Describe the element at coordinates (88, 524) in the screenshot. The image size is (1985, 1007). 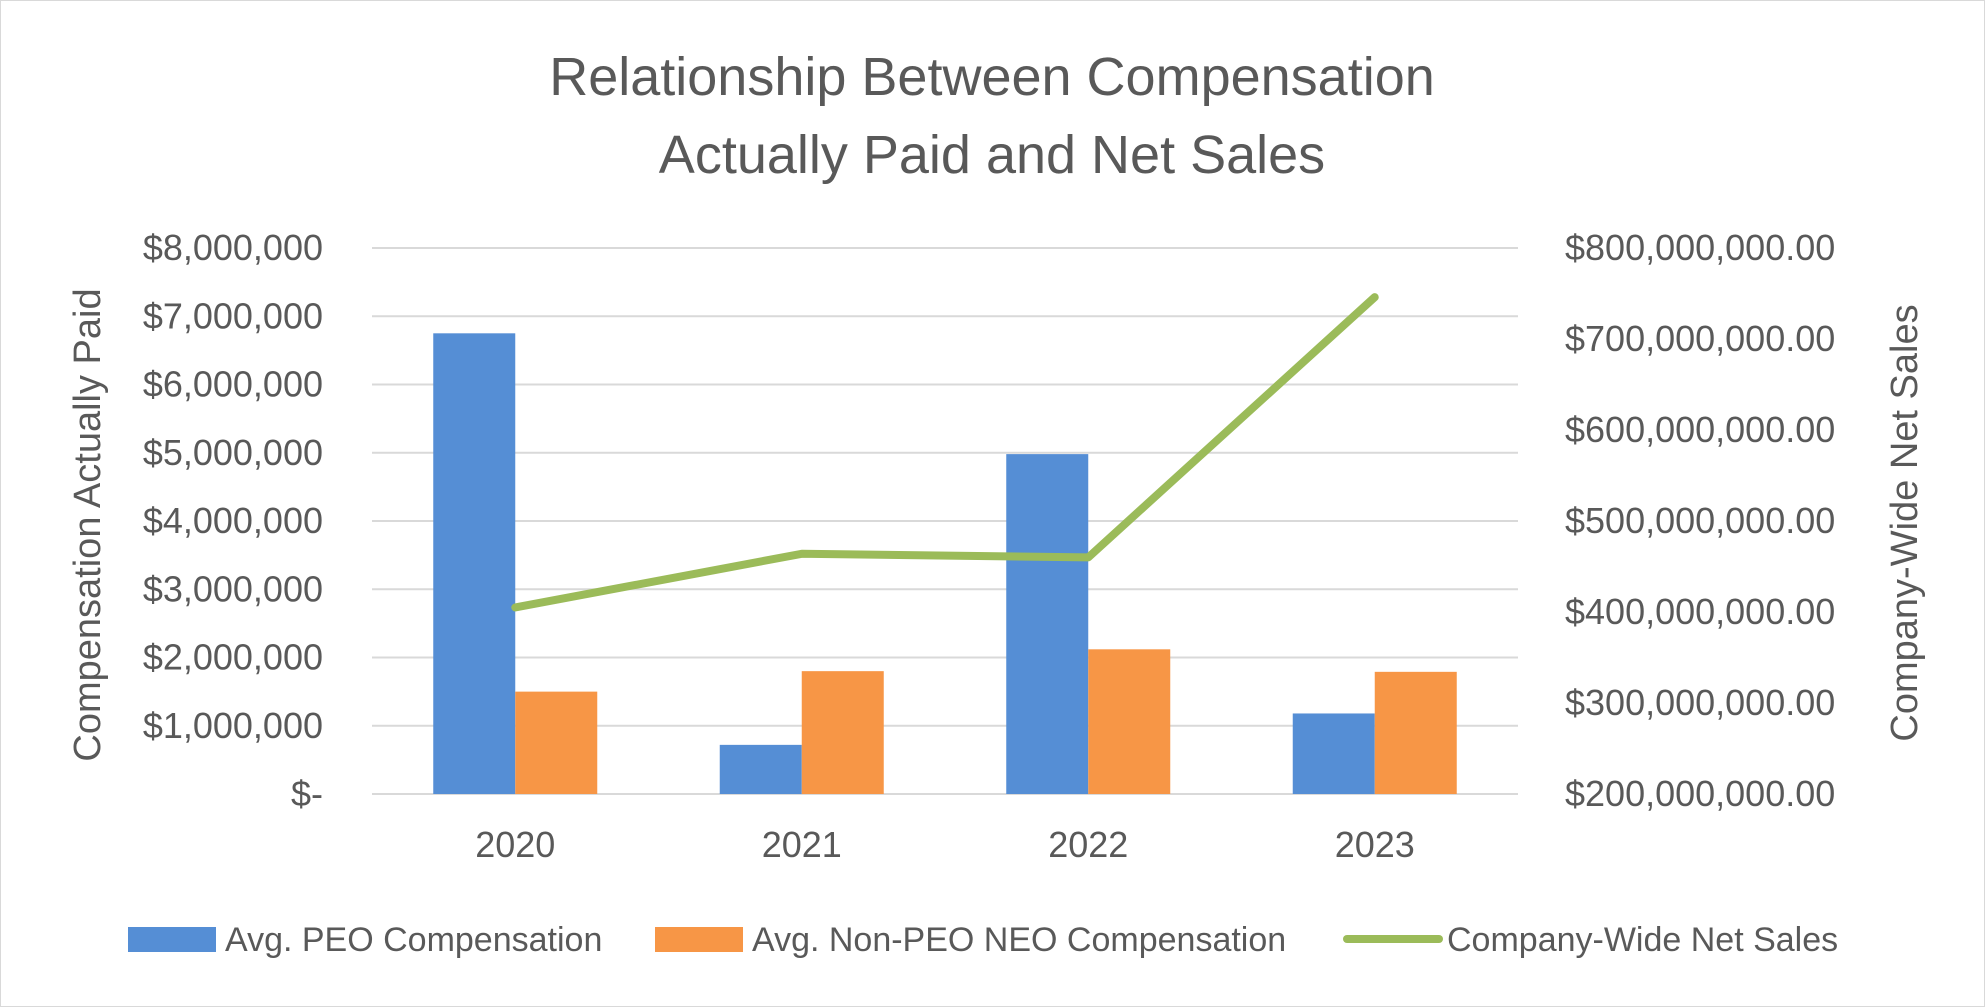
I see `left-axis-title: Compensation Actually Paid` at that location.